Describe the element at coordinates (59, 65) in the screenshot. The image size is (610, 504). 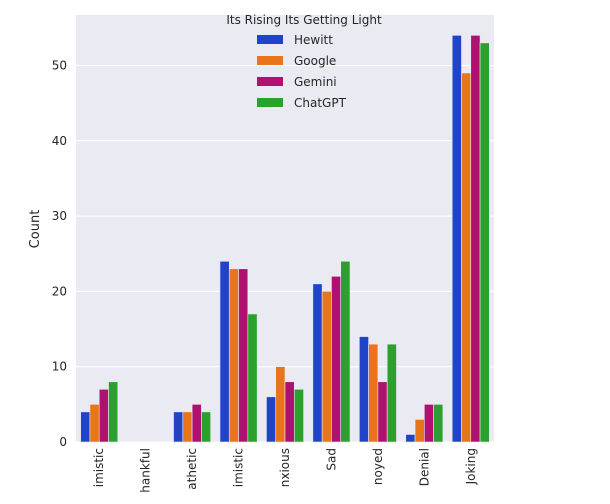
I see `y-tick-label: 50` at that location.